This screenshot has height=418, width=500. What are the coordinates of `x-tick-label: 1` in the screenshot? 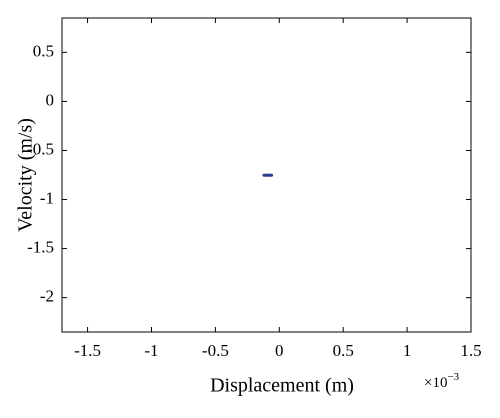 It's located at (407, 350).